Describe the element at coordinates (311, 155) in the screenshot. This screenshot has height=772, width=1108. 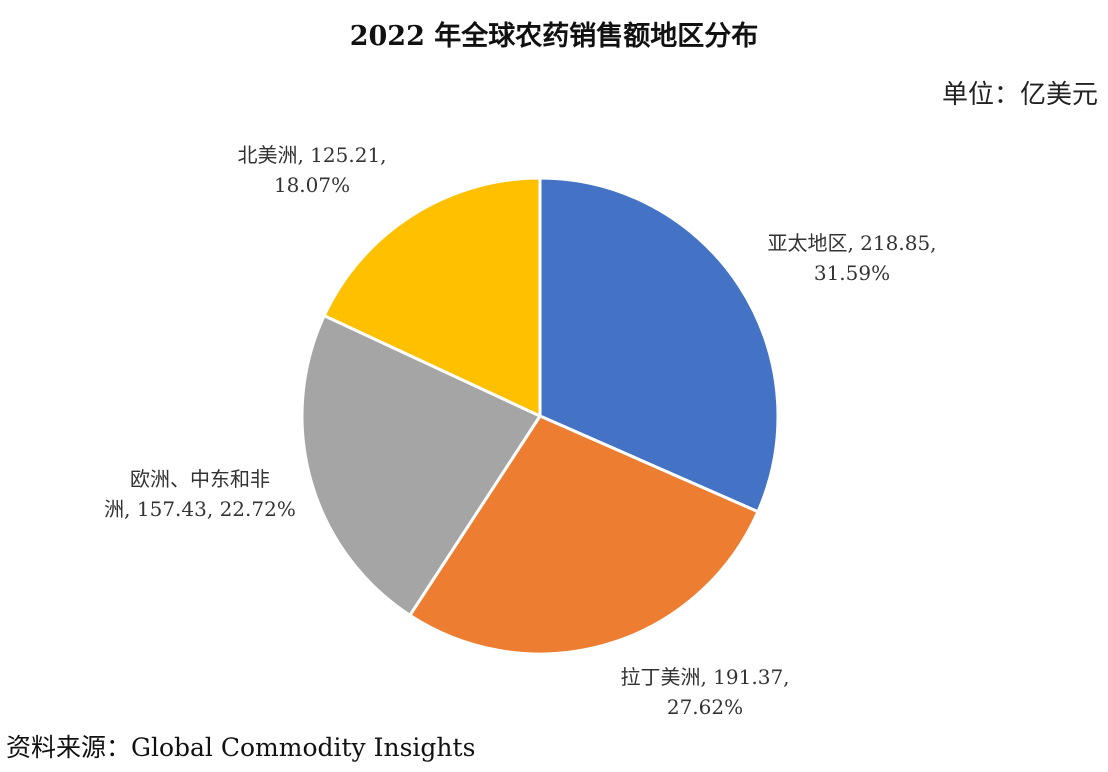
I see `slice-data-label: 北美洲, 125.21,` at that location.